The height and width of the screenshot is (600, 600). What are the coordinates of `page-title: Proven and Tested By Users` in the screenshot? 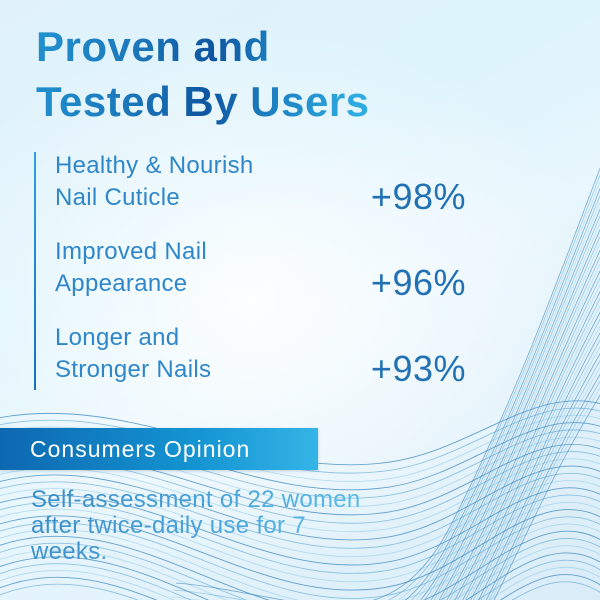 It's located at (203, 74).